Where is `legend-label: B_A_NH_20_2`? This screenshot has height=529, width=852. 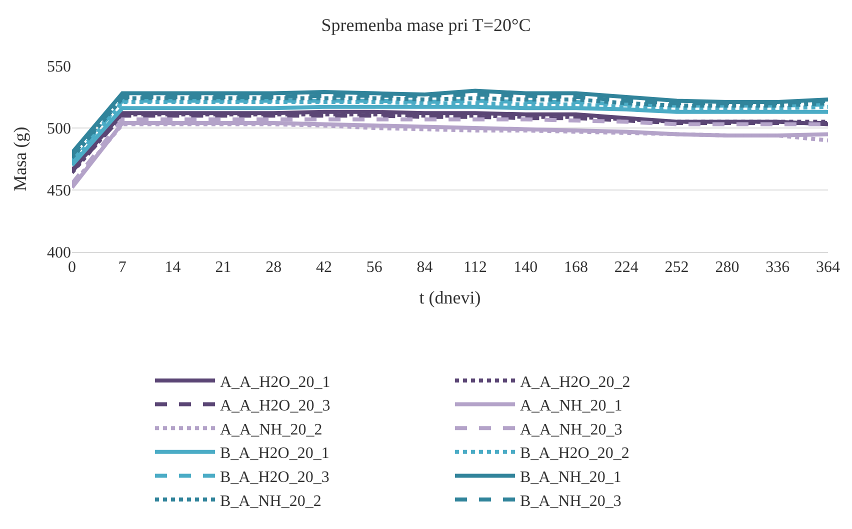 legend-label: B_A_NH_20_2 is located at coordinates (271, 501).